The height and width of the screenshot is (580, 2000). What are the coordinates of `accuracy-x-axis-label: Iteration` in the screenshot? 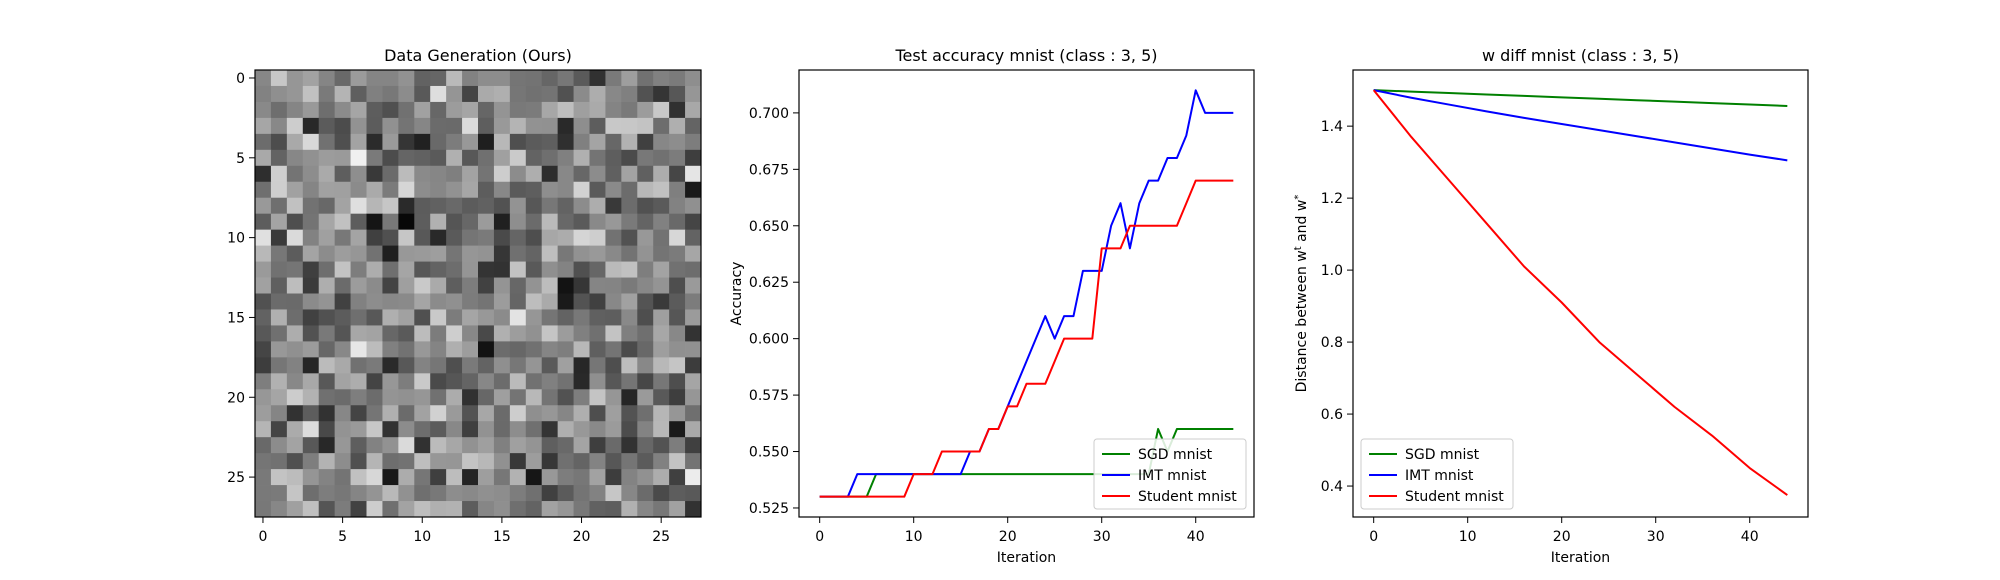 It's located at (1026, 558).